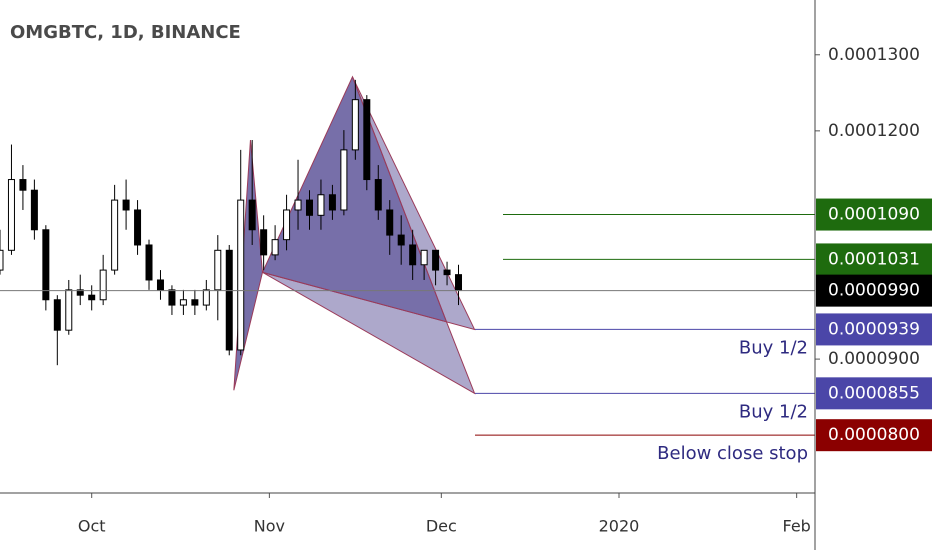 The height and width of the screenshot is (550, 932). What do you see at coordinates (732, 453) in the screenshot?
I see `annotation: Below close stop` at bounding box center [732, 453].